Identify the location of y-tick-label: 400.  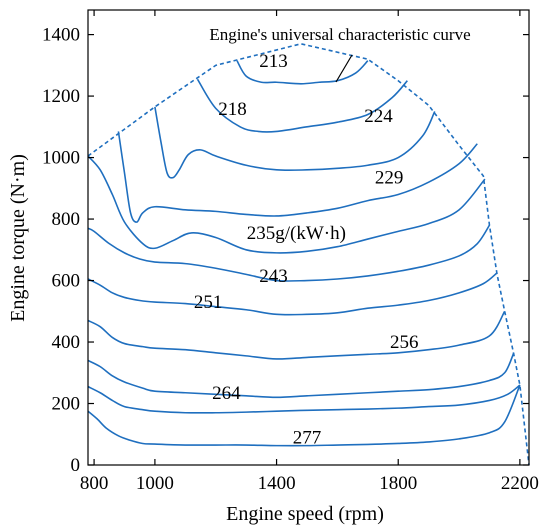
(66, 342).